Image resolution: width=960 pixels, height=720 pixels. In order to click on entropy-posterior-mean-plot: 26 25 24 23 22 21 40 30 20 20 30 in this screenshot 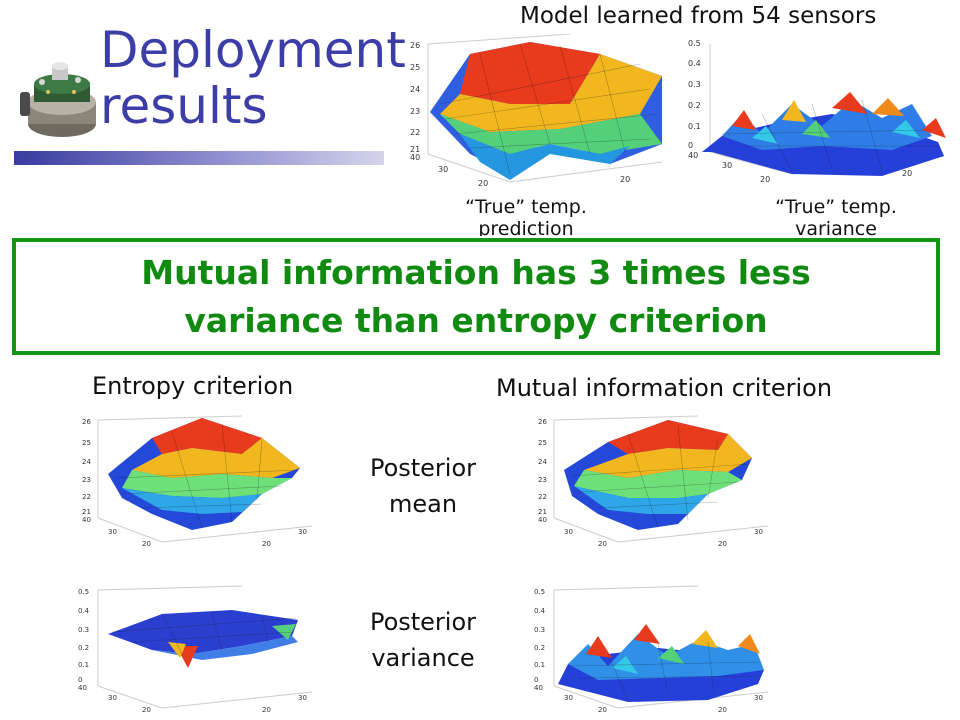, I will do `click(197, 481)`.